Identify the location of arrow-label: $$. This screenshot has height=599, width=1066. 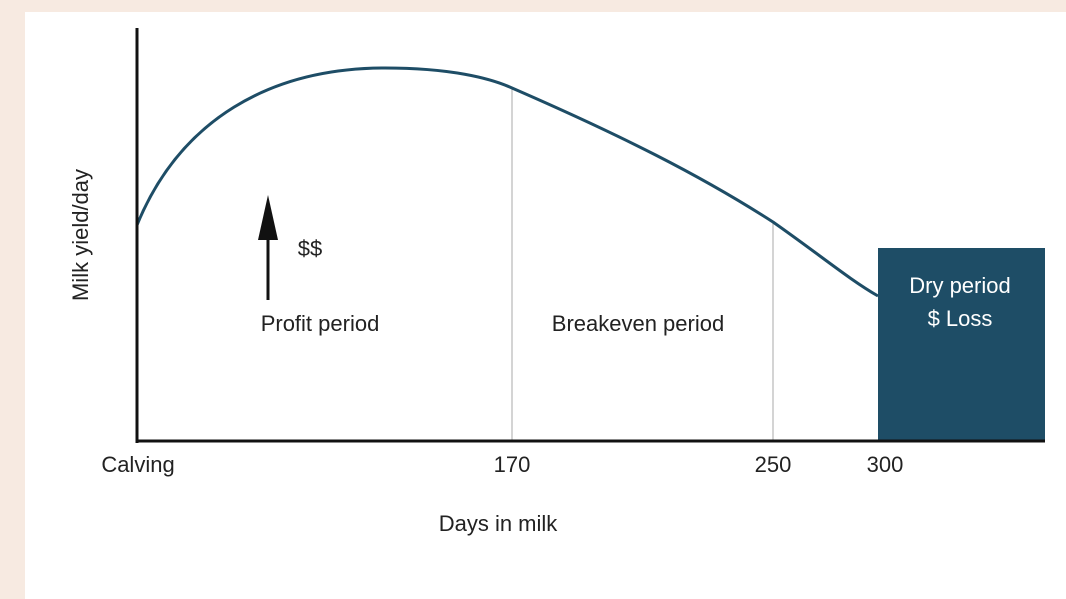
(310, 248).